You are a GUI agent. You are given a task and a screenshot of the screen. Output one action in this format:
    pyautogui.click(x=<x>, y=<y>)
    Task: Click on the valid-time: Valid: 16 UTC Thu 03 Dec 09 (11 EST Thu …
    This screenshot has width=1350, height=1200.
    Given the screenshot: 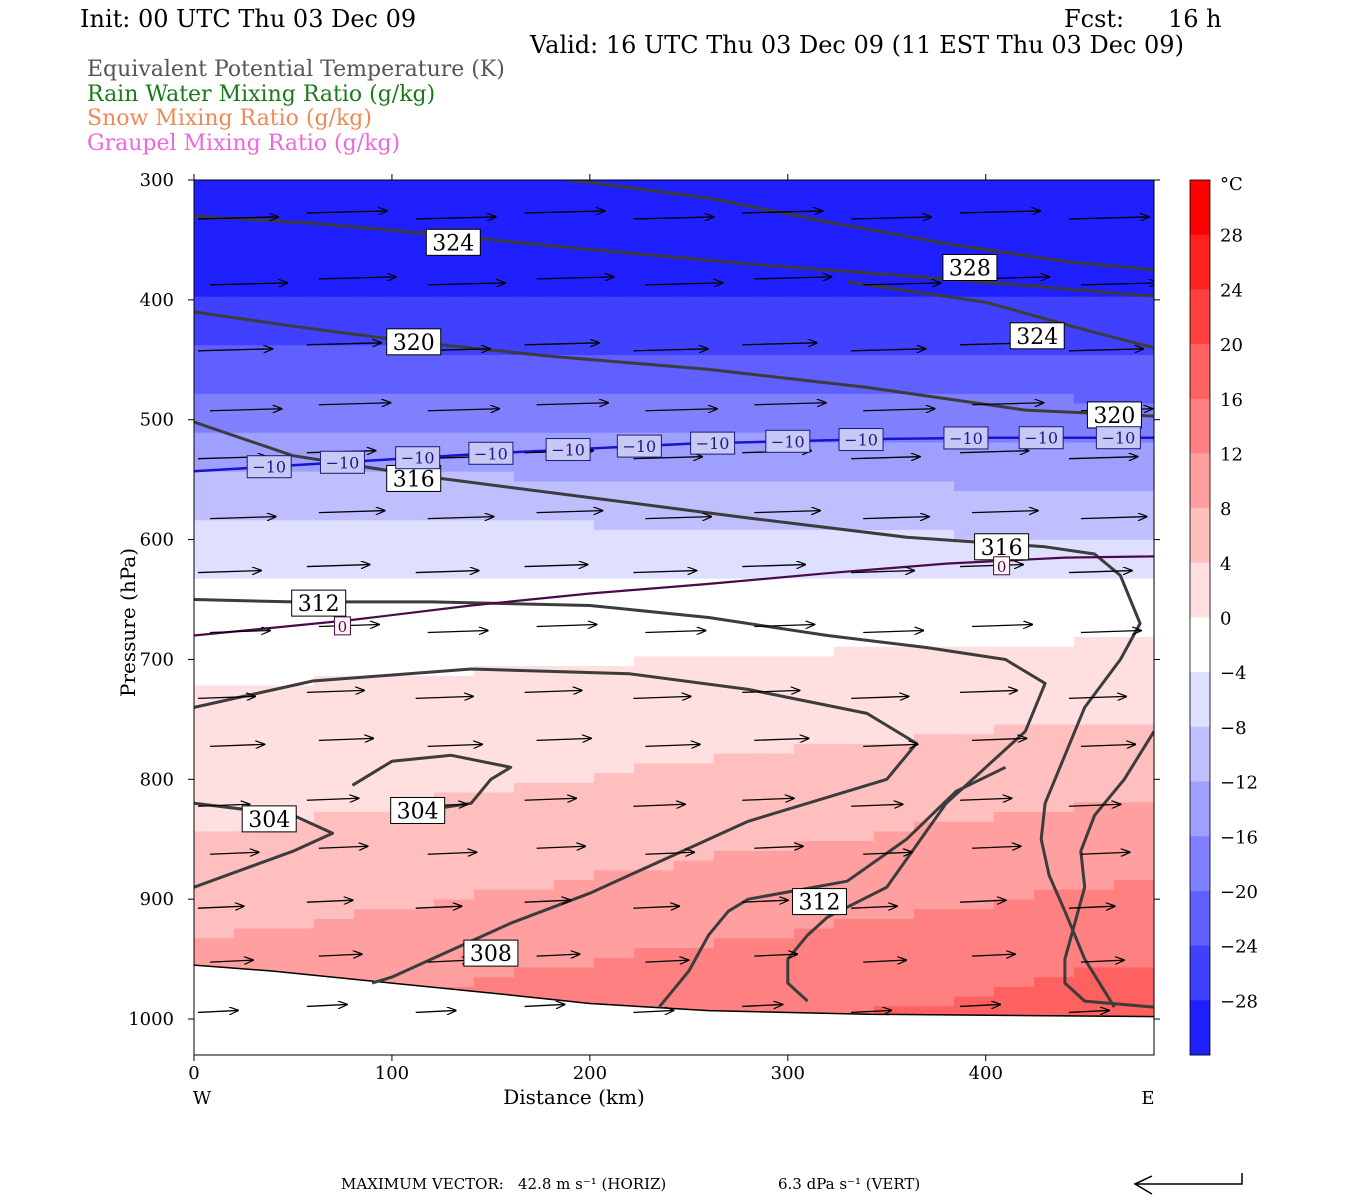 What is the action you would take?
    pyautogui.click(x=857, y=45)
    